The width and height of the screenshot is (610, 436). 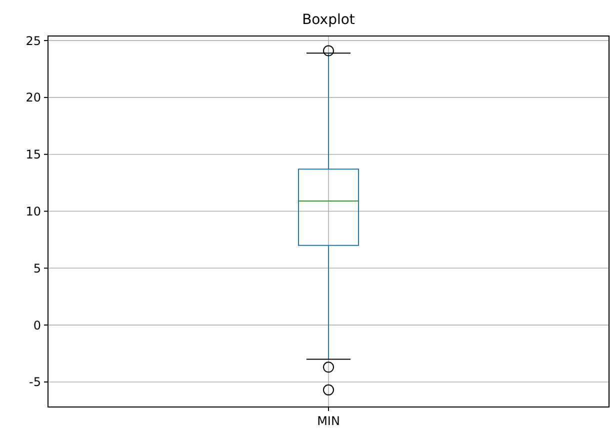 I want to click on x-tick-label: MIN, so click(x=328, y=421).